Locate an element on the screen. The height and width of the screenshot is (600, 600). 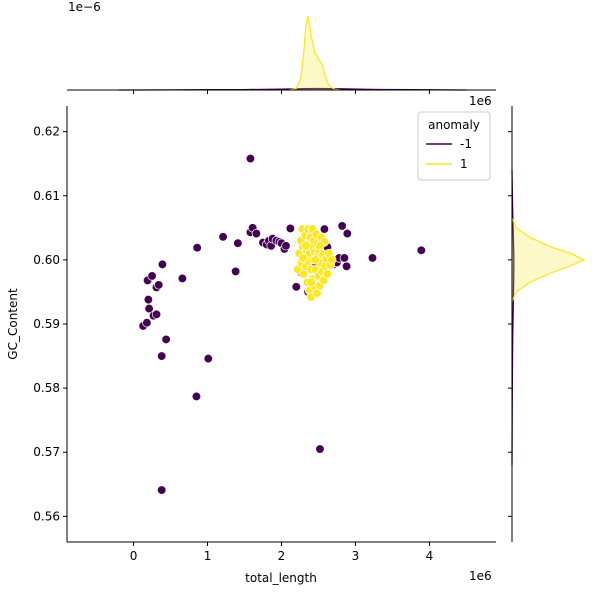
y-tick-label: 0.62 is located at coordinates (46, 132).